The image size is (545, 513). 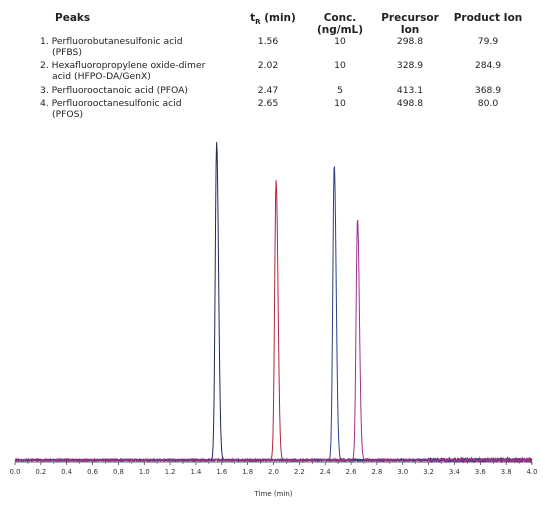 I want to click on x-tick-label: 2.4, so click(x=325, y=472).